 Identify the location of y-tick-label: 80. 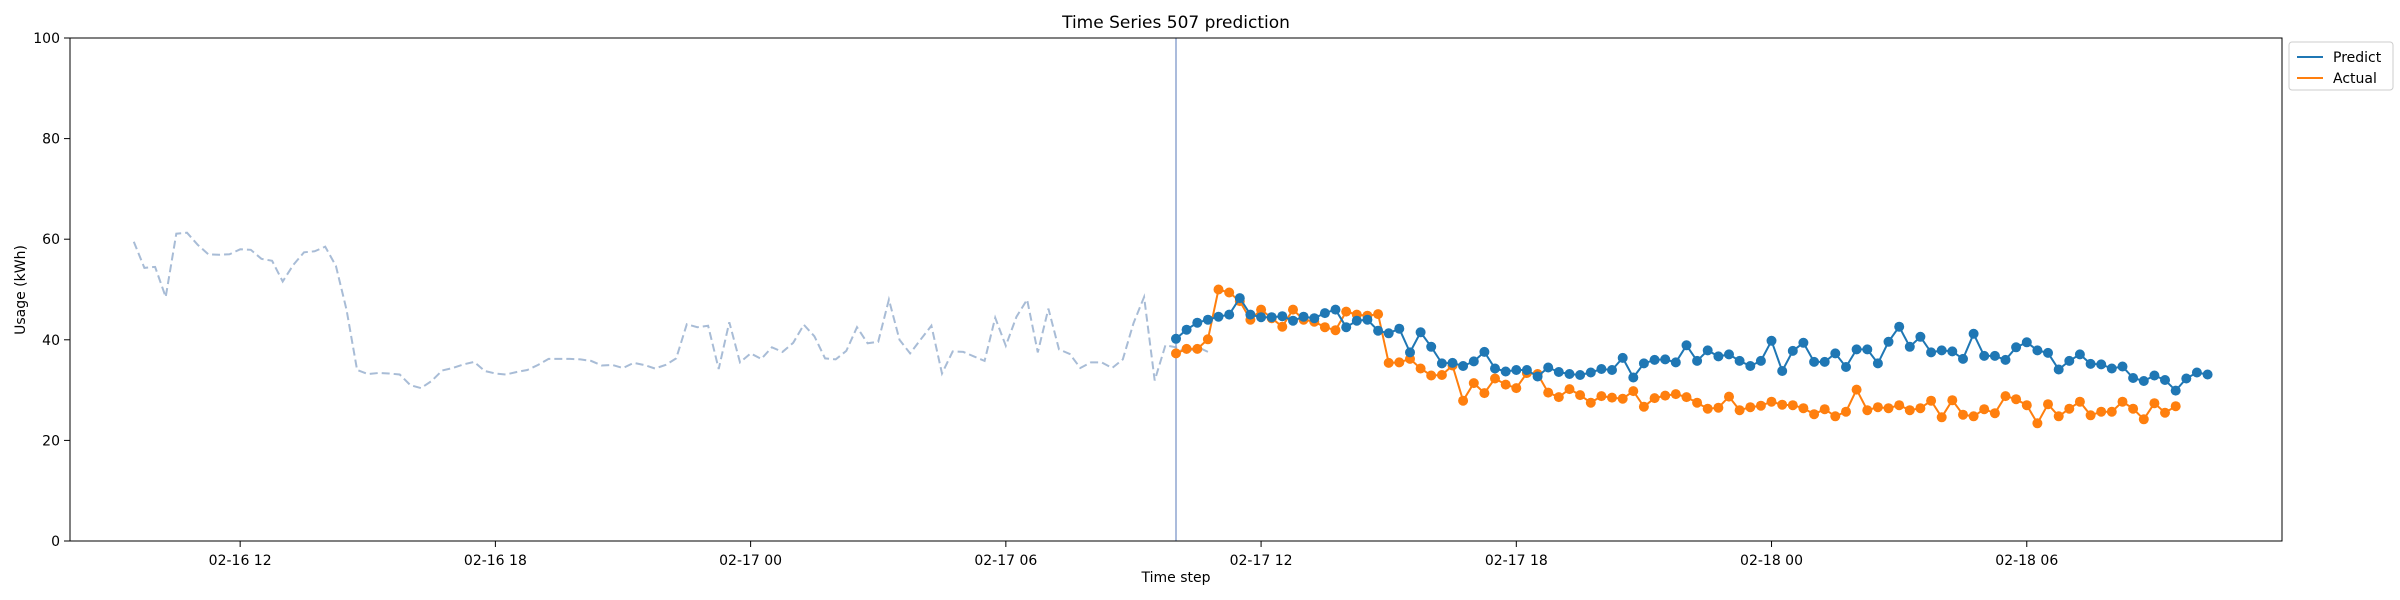
(51, 140).